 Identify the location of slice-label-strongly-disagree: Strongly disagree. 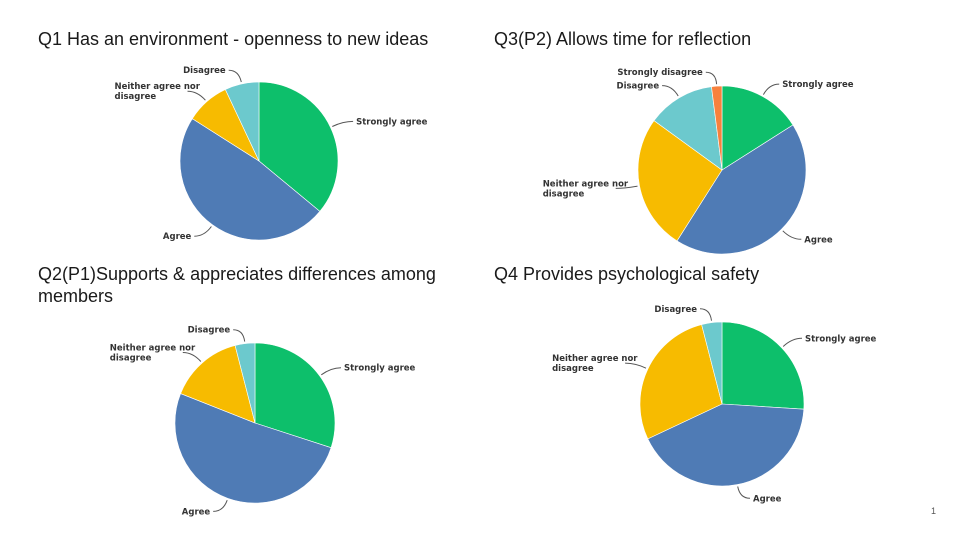
(660, 73).